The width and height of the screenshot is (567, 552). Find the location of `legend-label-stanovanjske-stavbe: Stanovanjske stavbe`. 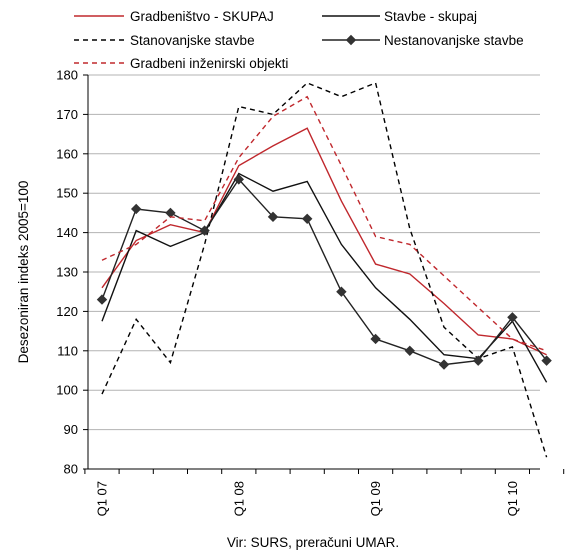

legend-label-stanovanjske-stavbe: Stanovanjske stavbe is located at coordinates (192, 40).